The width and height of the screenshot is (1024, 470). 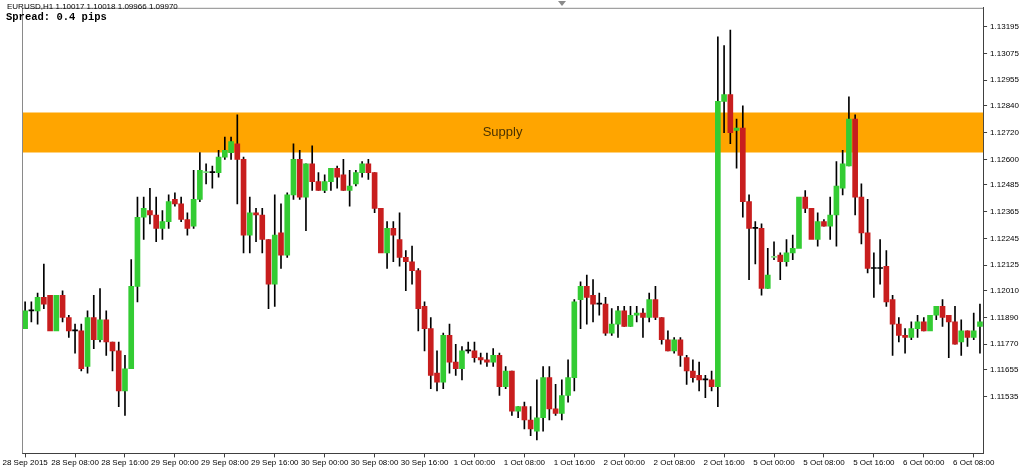 I want to click on y-tick-label: 1.12720, so click(x=1005, y=132).